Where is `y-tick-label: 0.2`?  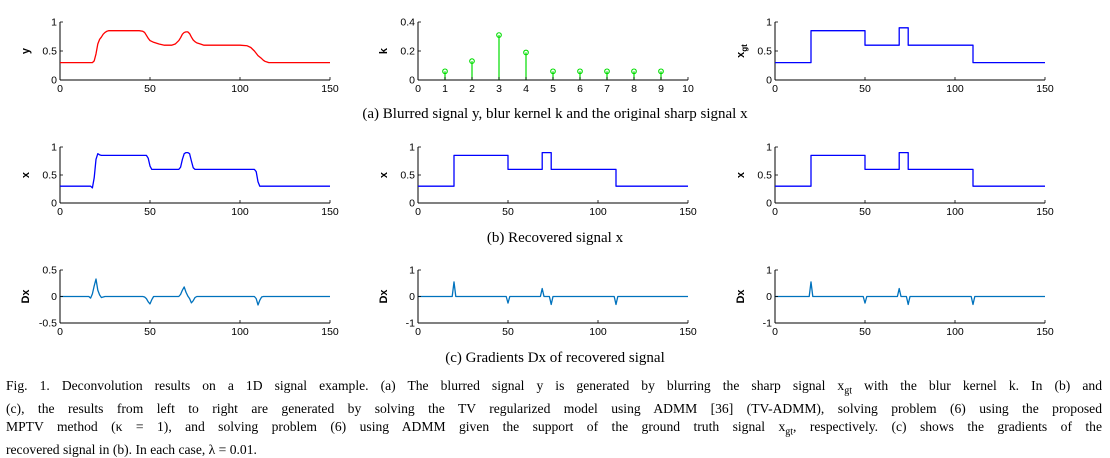
y-tick-label: 0.2 is located at coordinates (407, 52).